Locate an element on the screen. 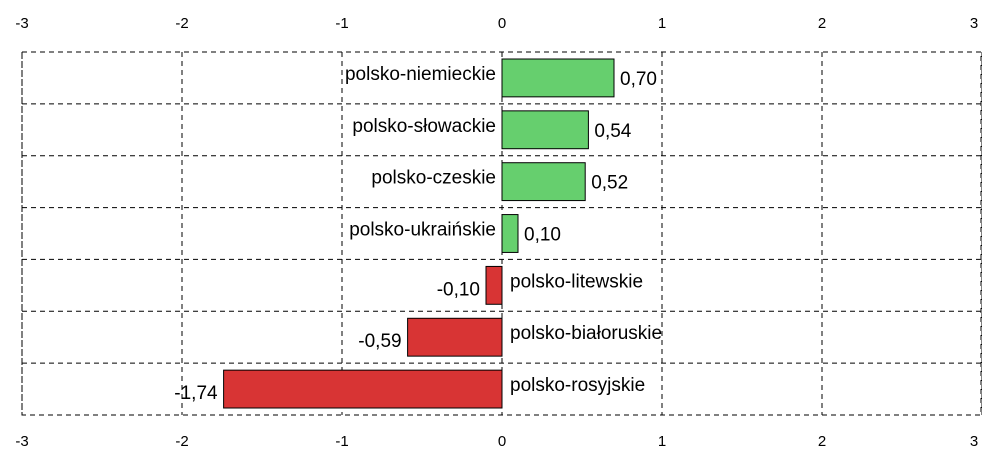  category-label: polsko-niemieckie is located at coordinates (420, 74).